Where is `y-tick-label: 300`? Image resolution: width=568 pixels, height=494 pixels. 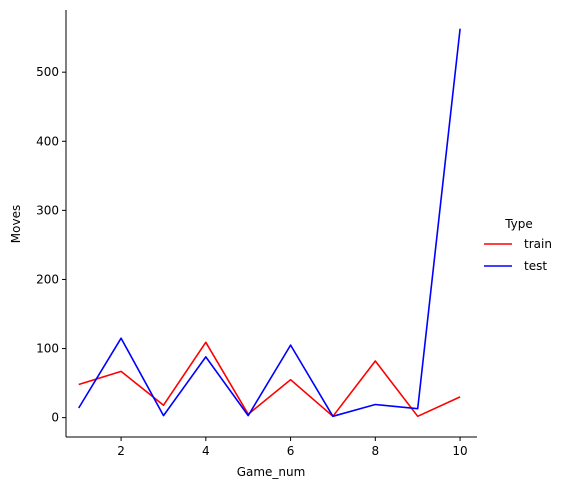
y-tick-label: 300 is located at coordinates (47, 210).